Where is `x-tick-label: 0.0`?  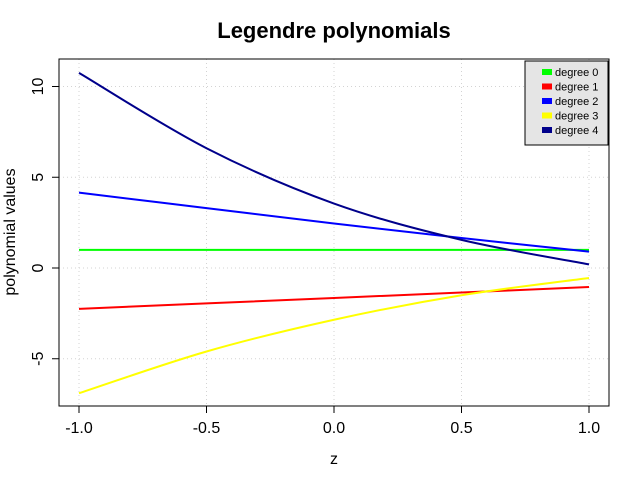 x-tick-label: 0.0 is located at coordinates (334, 428).